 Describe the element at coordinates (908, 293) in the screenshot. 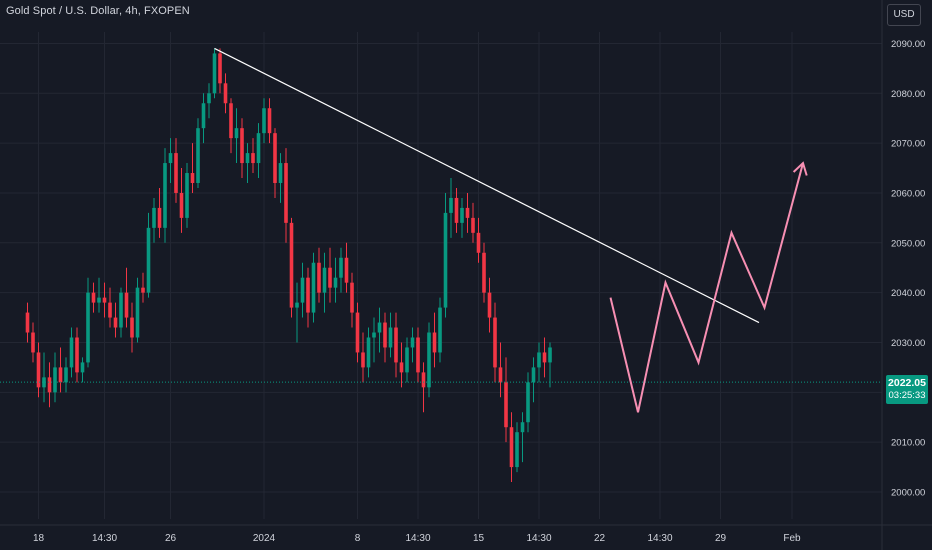

I see `y-tick-label: 2040.00` at that location.